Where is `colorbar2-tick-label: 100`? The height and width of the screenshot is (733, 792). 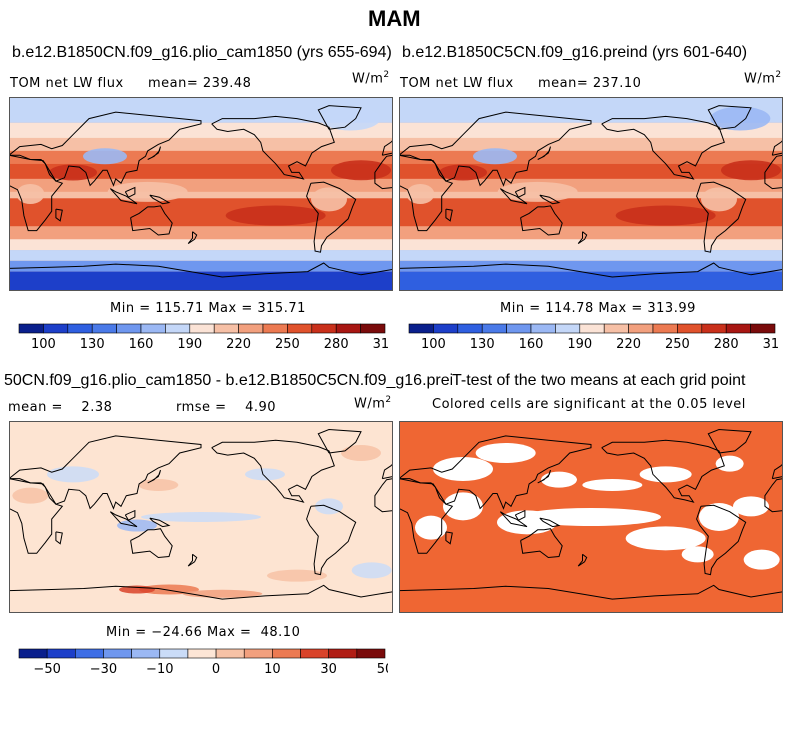
colorbar2-tick-label: 100 is located at coordinates (433, 344).